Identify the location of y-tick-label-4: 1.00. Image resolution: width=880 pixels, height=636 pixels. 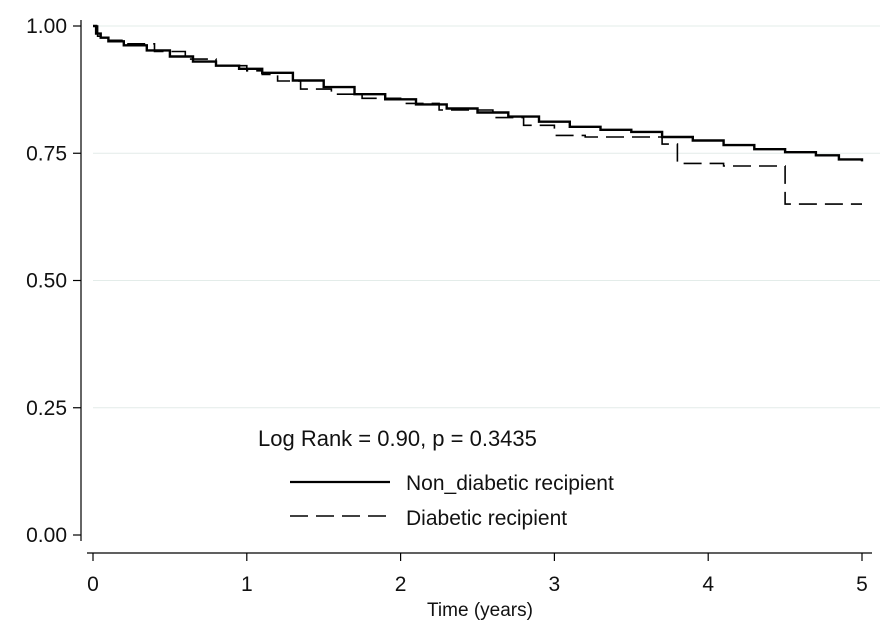
(46, 26).